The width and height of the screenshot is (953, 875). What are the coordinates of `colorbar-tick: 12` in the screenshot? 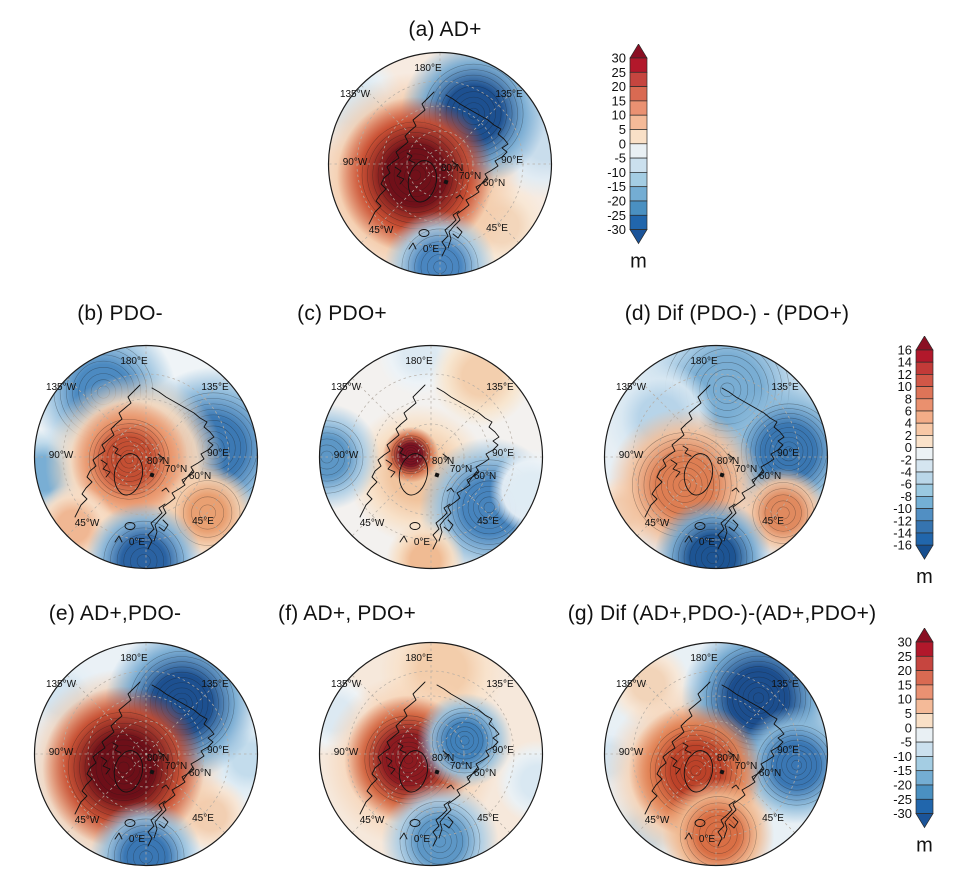 It's located at (905, 374).